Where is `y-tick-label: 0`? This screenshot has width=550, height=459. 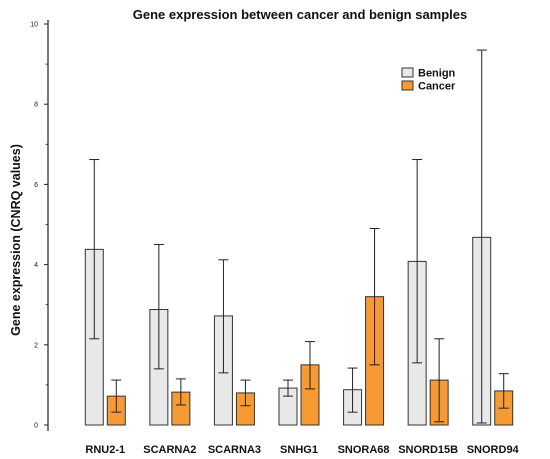
y-tick-label: 0 is located at coordinates (36, 426).